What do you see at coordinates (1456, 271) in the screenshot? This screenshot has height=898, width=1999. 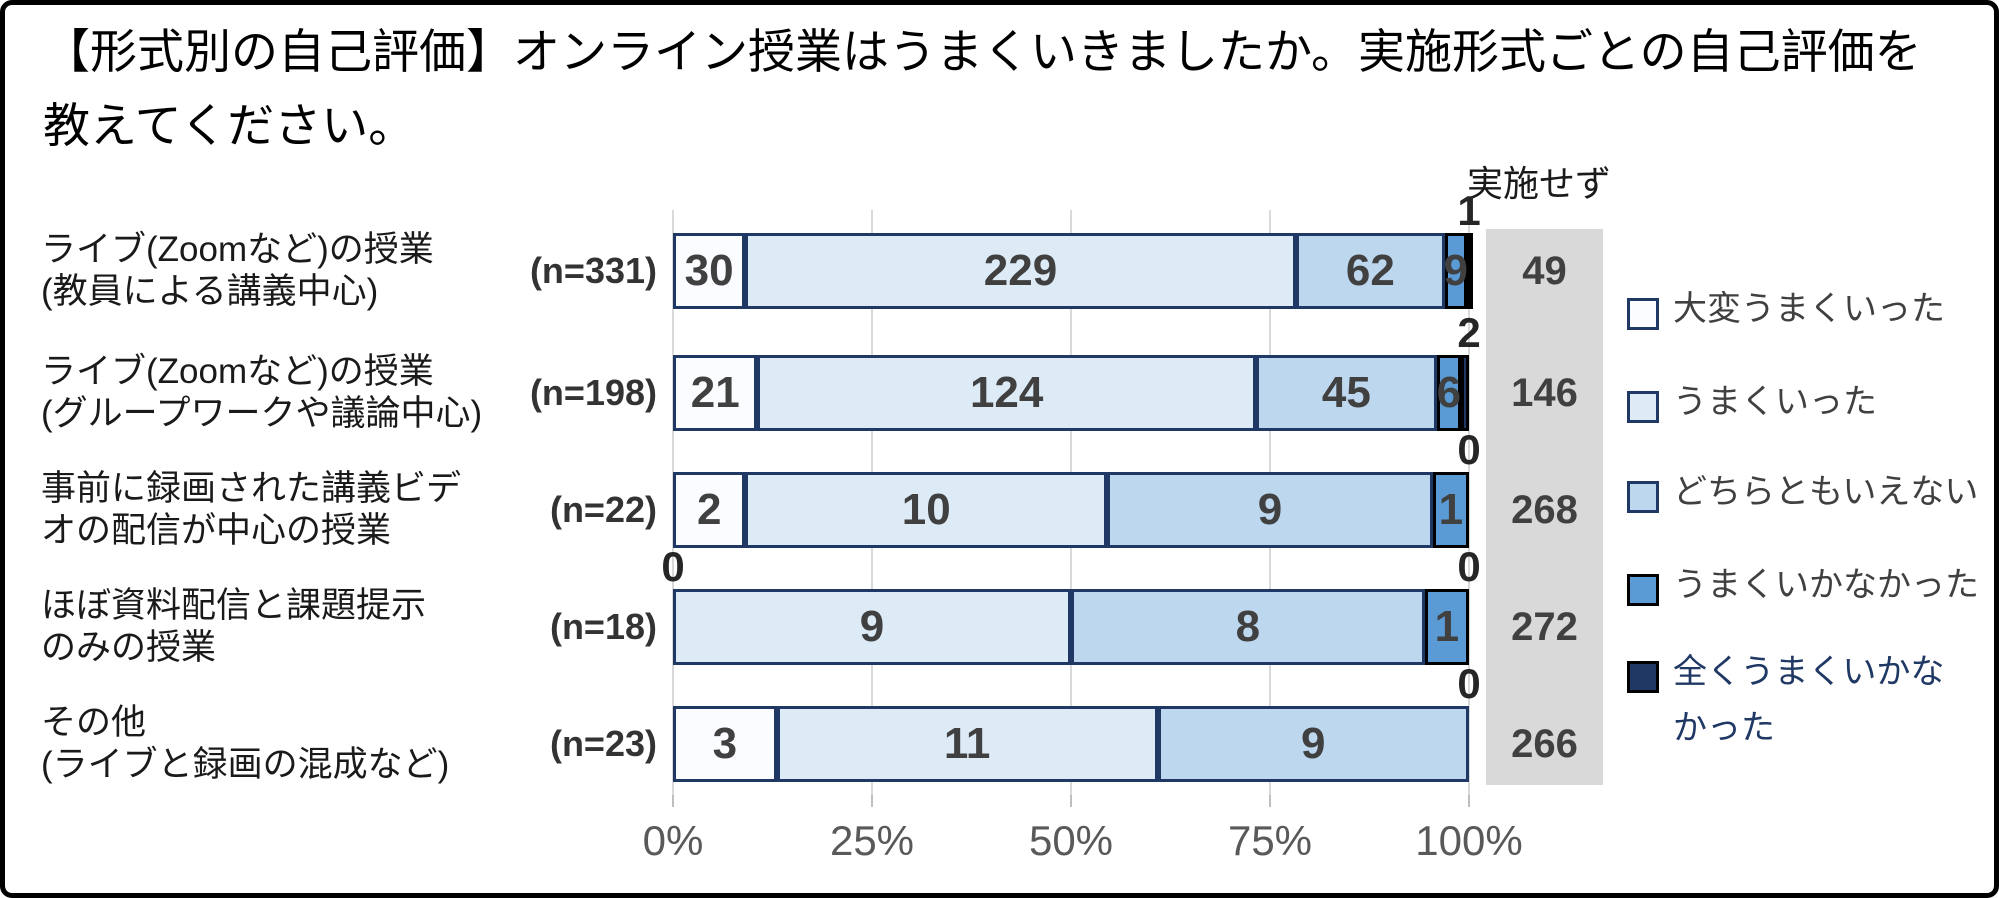 I see `bar-segment-4: 9` at bounding box center [1456, 271].